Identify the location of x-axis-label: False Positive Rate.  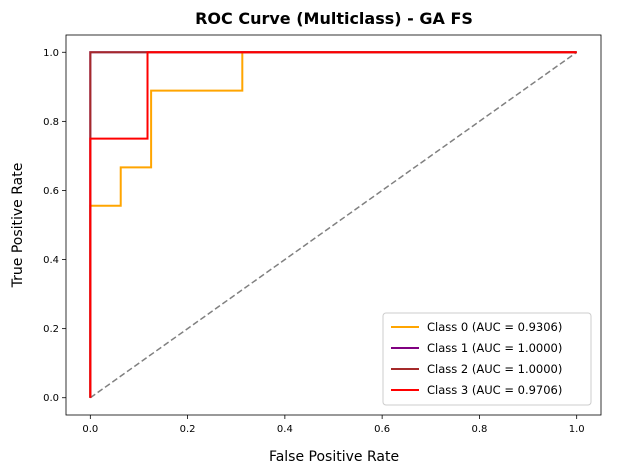
(334, 457).